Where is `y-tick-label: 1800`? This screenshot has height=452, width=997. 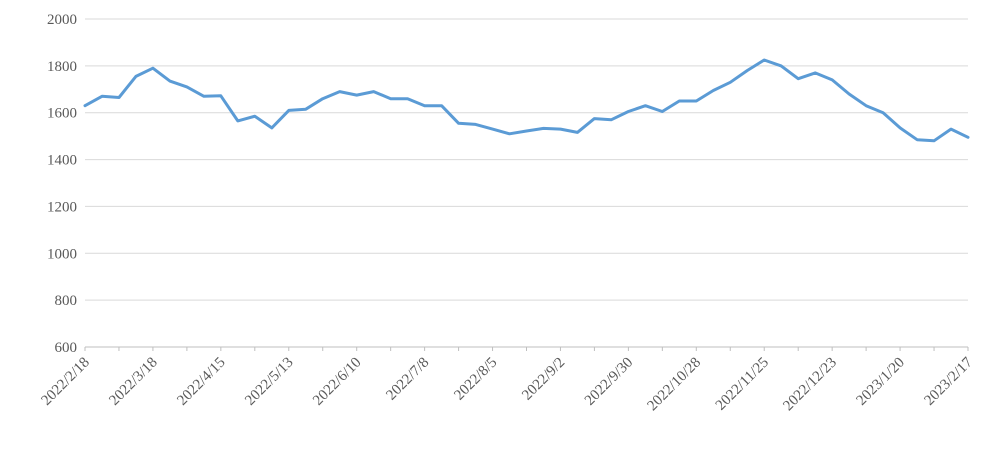 y-tick-label: 1800 is located at coordinates (62, 67).